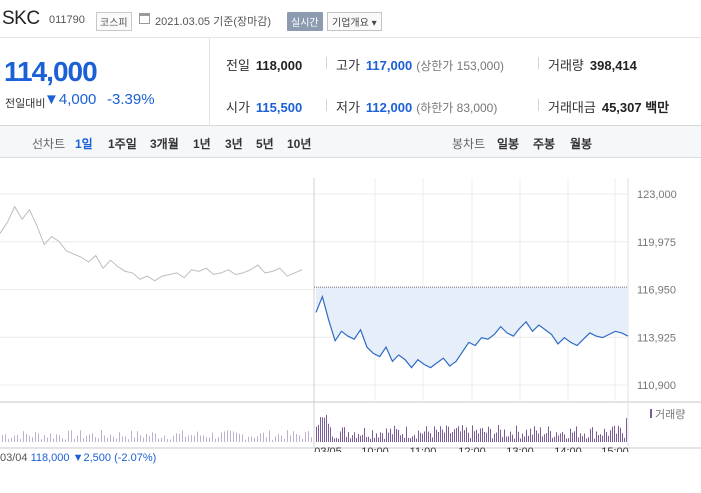  Describe the element at coordinates (21, 18) in the screenshot. I see `stock-name: SKC` at that location.